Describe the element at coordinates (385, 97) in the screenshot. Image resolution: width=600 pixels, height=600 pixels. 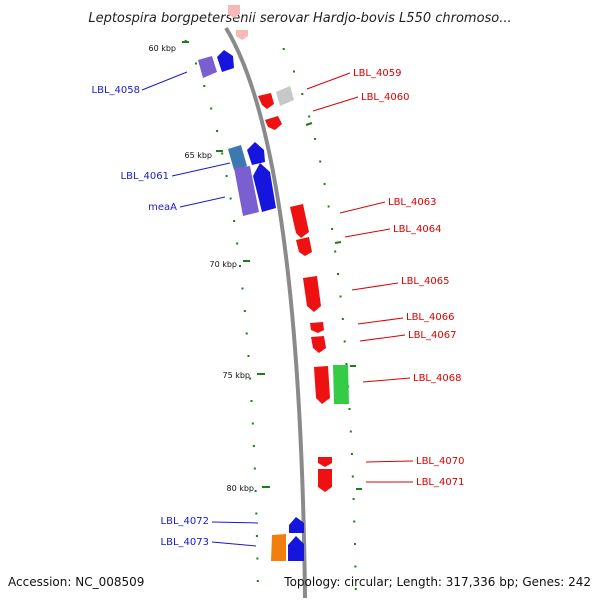
I see `label-LBL_4060: LBL_4060` at that location.